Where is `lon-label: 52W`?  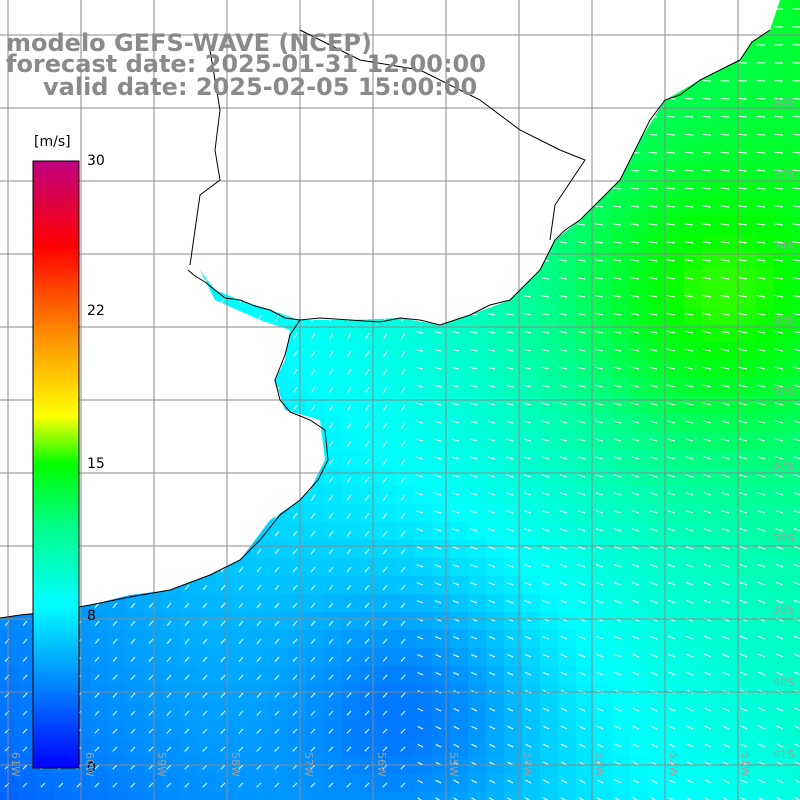 lon-label: 52W is located at coordinates (673, 764).